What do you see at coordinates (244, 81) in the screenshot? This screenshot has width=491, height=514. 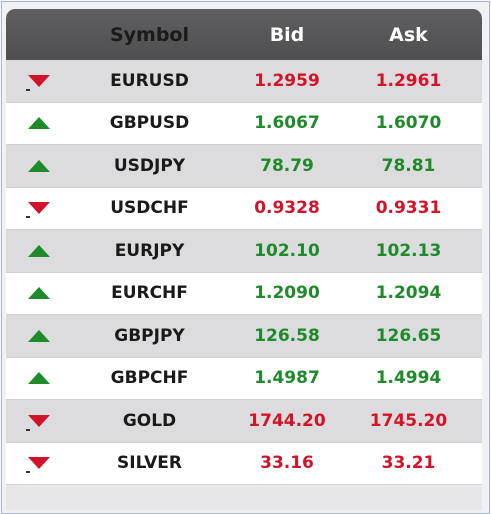 I see `table-row: EURUSD 1.2959 1.2961` at bounding box center [244, 81].